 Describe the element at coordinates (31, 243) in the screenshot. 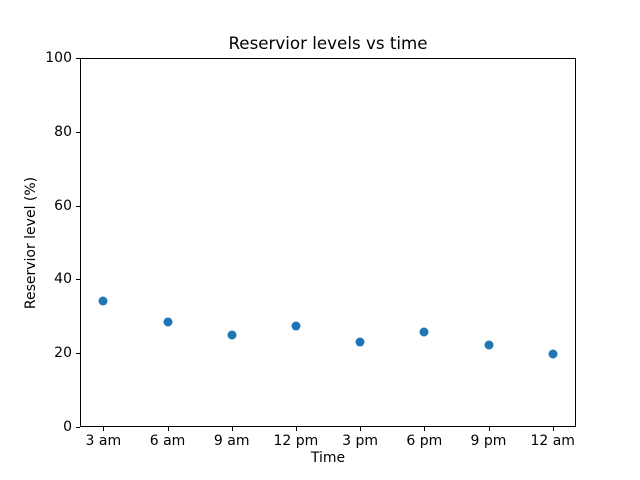

I see `y-axis-label: Reservior level (%)` at that location.